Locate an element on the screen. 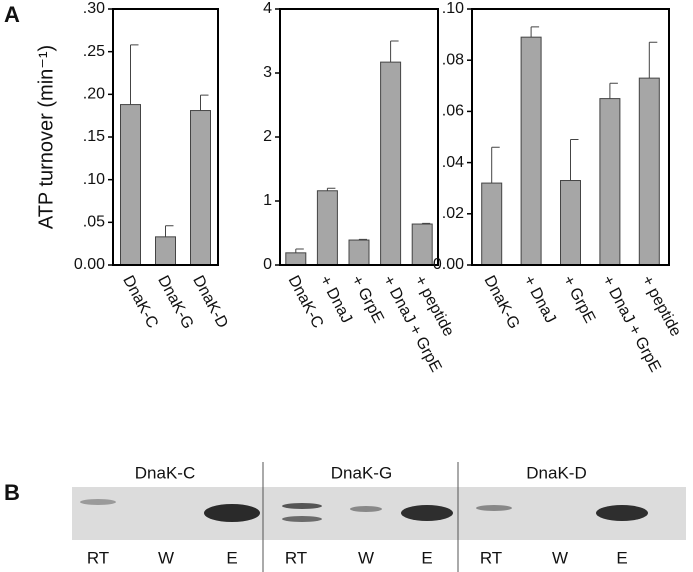 Image resolution: width=693 pixels, height=572 pixels. x-tick-label: + GrpE is located at coordinates (578, 299).